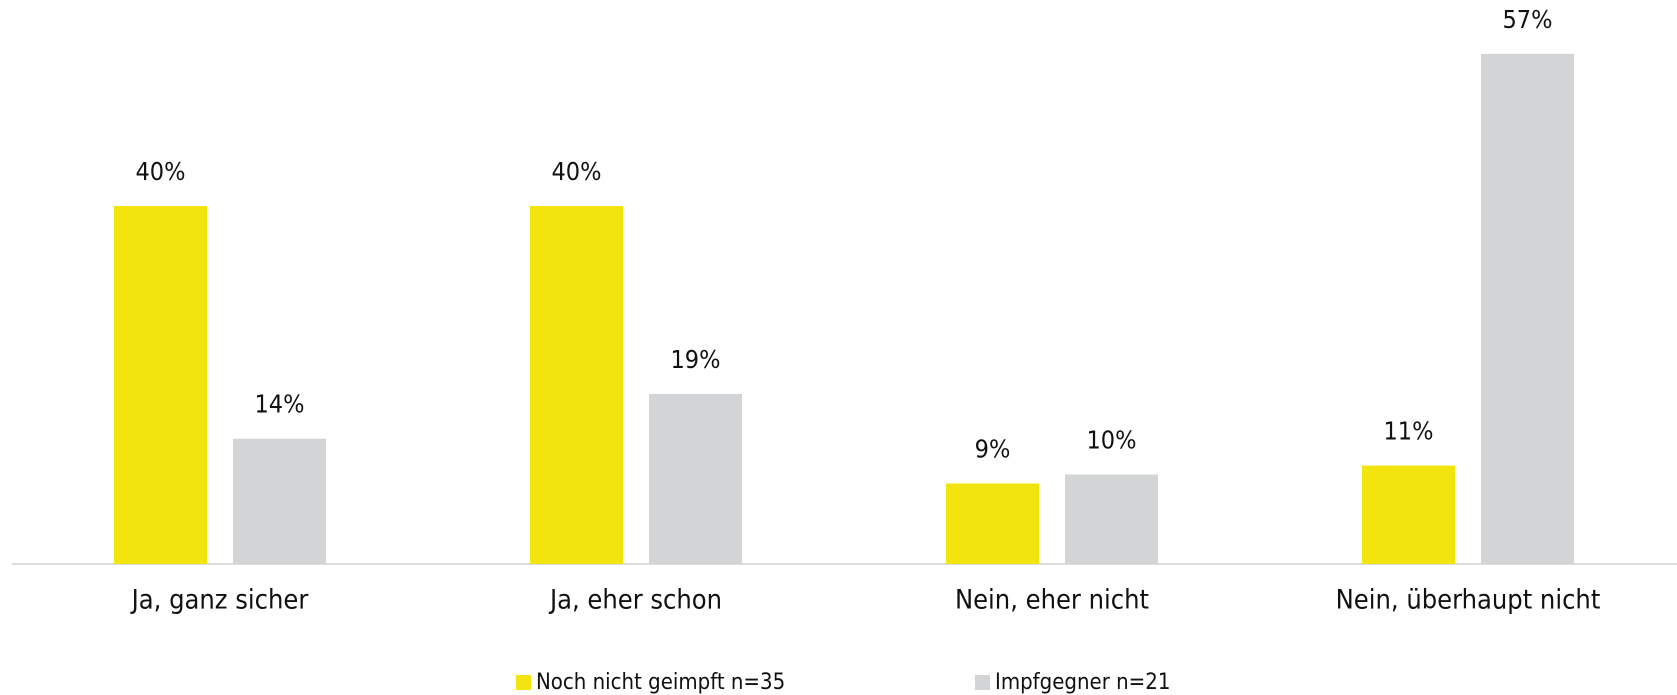 This screenshot has height=695, width=1677. What do you see at coordinates (1112, 440) in the screenshot?
I see `value-label: 10%` at bounding box center [1112, 440].